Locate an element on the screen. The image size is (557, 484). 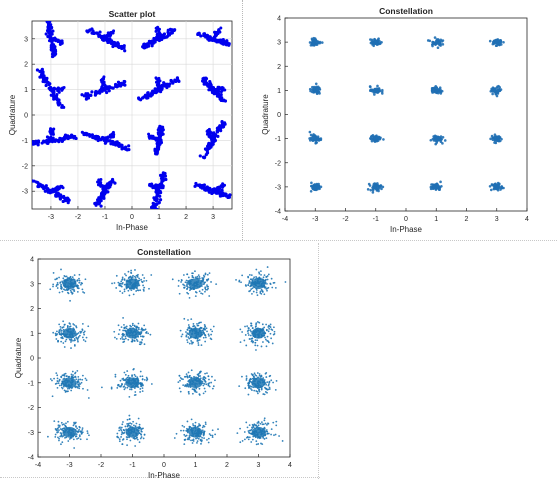
y-tick-label: 3 is located at coordinates (279, 43).